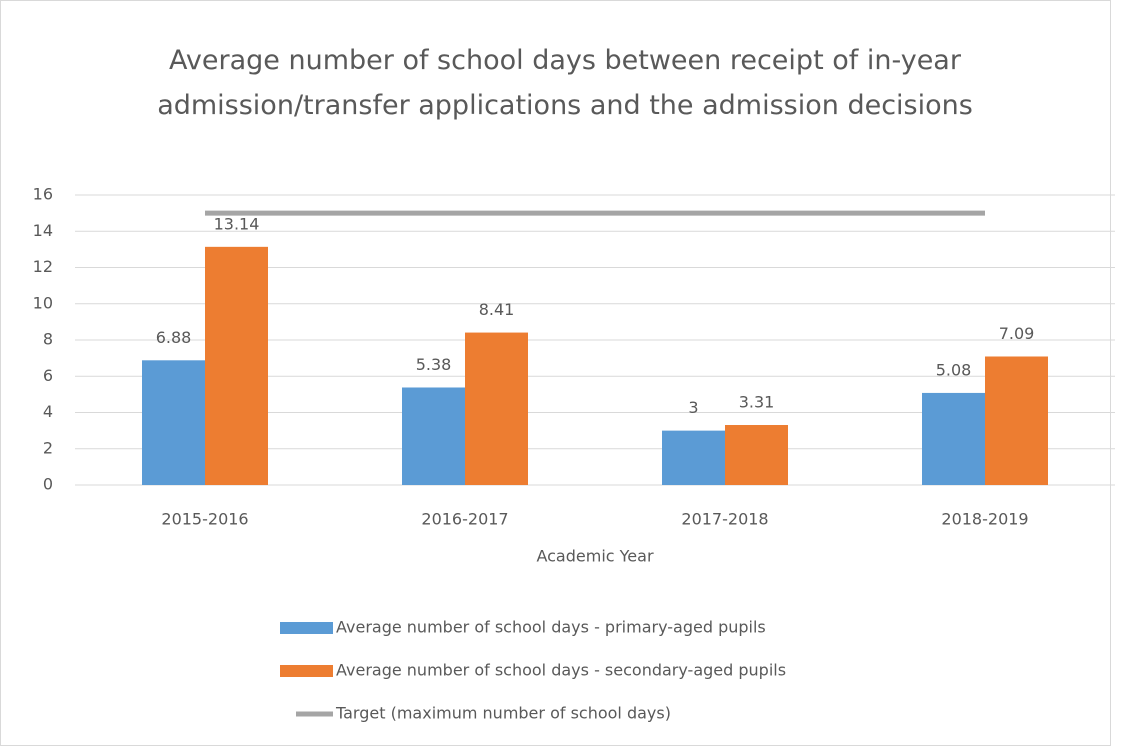 The height and width of the screenshot is (746, 1131). What do you see at coordinates (594, 556) in the screenshot?
I see `x-axis-title: Academic Year` at bounding box center [594, 556].